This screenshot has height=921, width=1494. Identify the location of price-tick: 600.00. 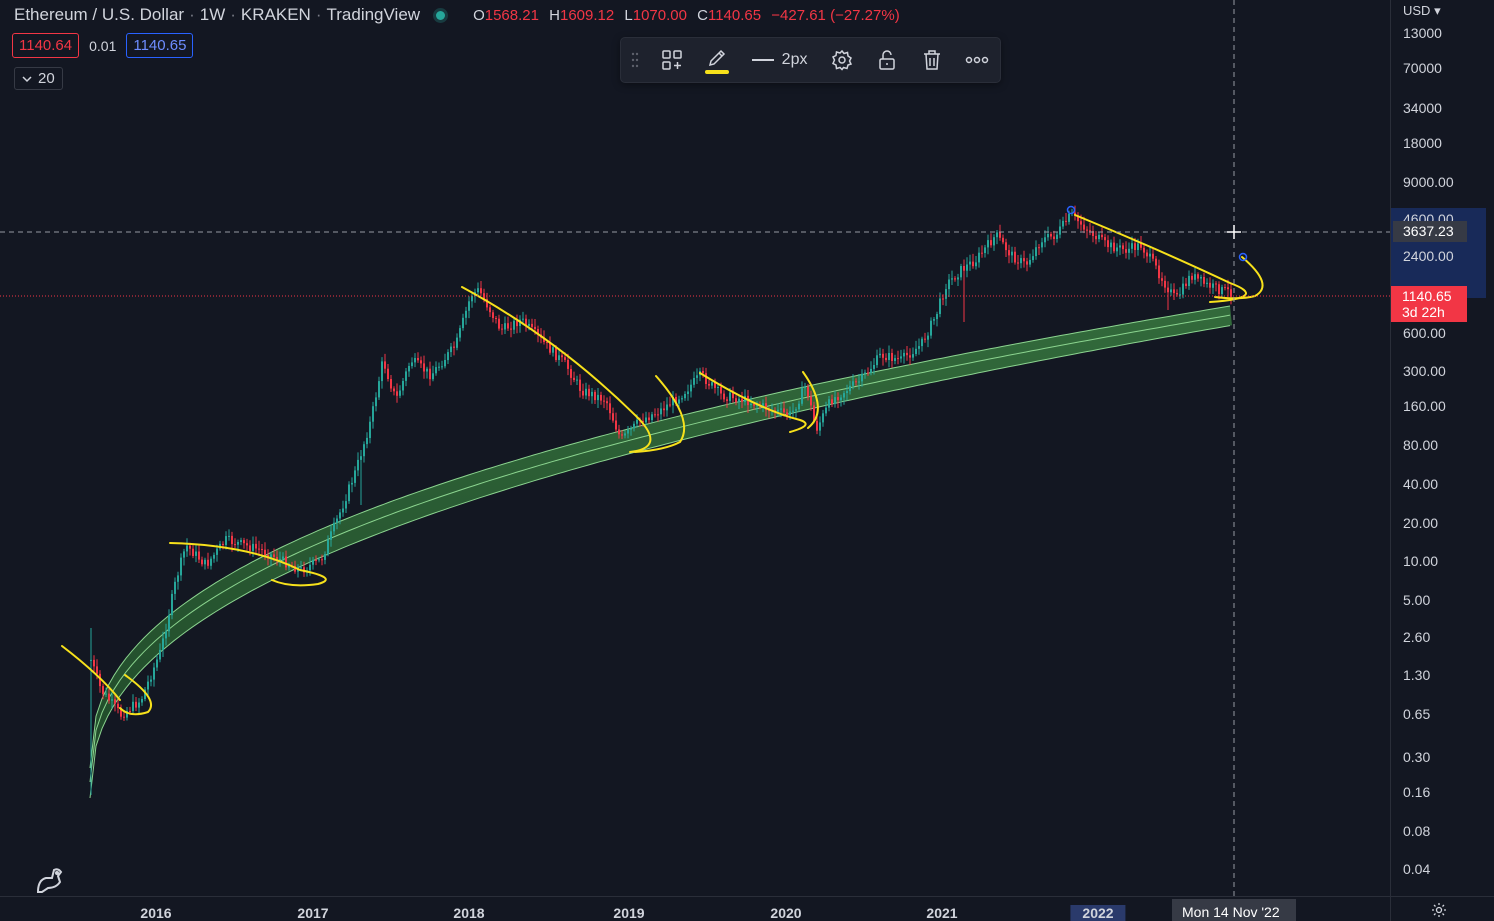
(1424, 333).